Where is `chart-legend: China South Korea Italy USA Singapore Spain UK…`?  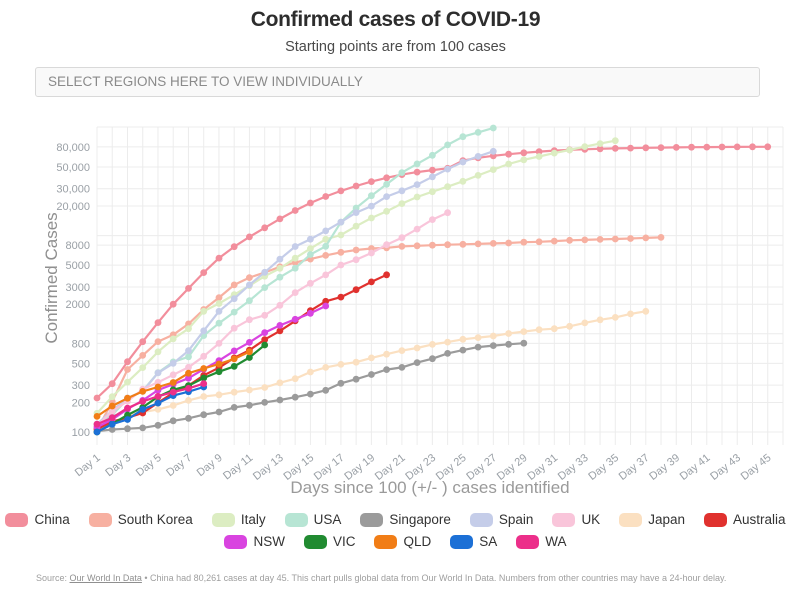
chart-legend: China South Korea Italy USA Singapore Spain UK… is located at coordinates (395, 534).